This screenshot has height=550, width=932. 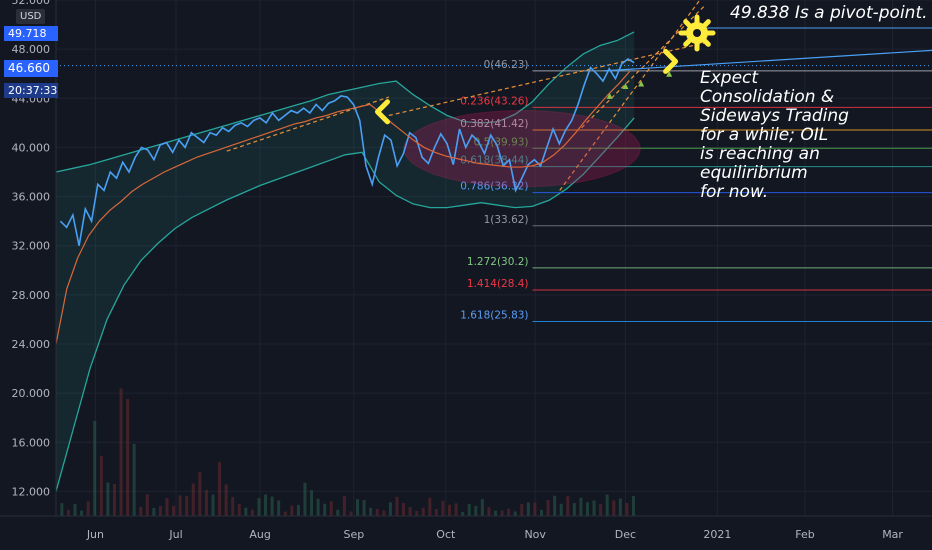 I want to click on x-axis: Jun Jul Aug Sep Oct Nov Dec 2021 Feb Mar, so click(x=466, y=532).